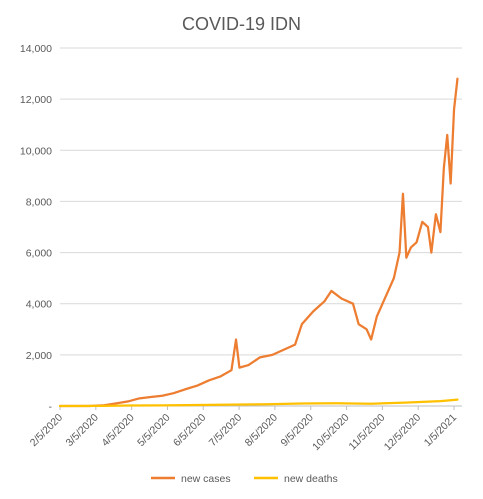 The width and height of the screenshot is (483, 499). I want to click on x-tick-label: 8/5/2020, so click(261, 430).